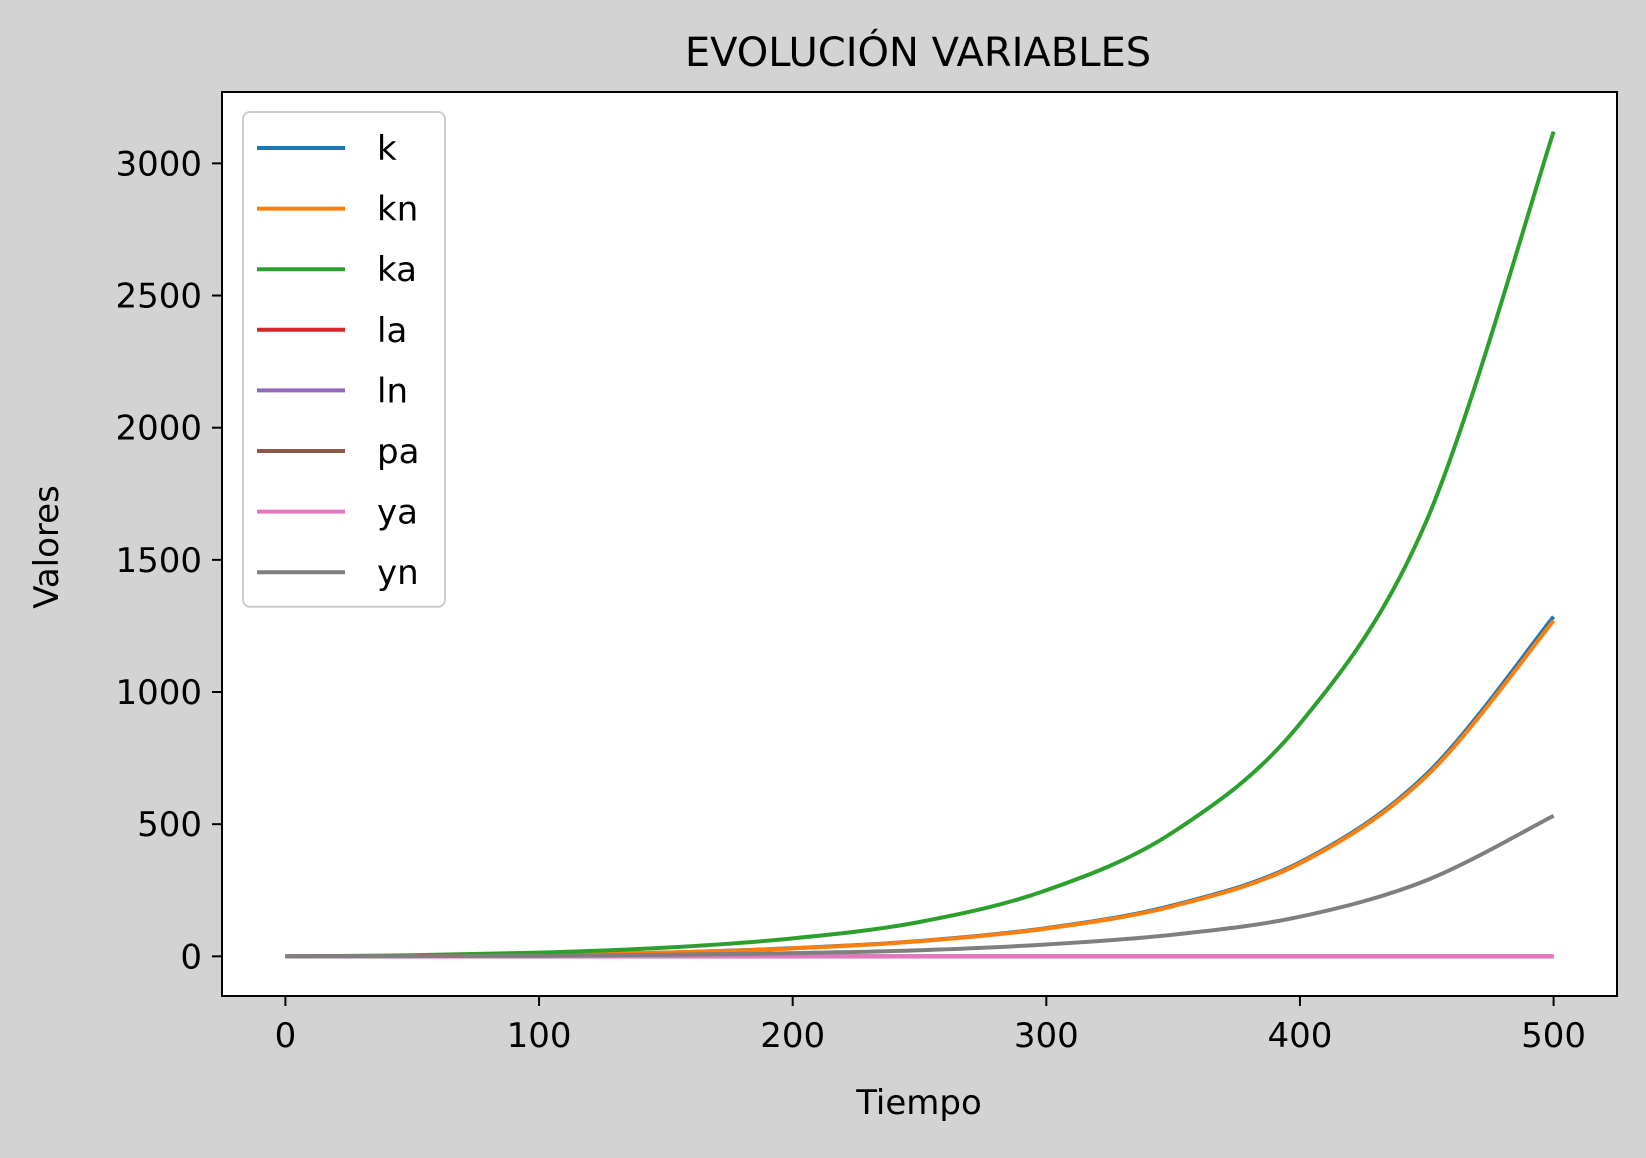 Image resolution: width=1646 pixels, height=1158 pixels. What do you see at coordinates (1300, 1036) in the screenshot?
I see `x-tick-label: 400` at bounding box center [1300, 1036].